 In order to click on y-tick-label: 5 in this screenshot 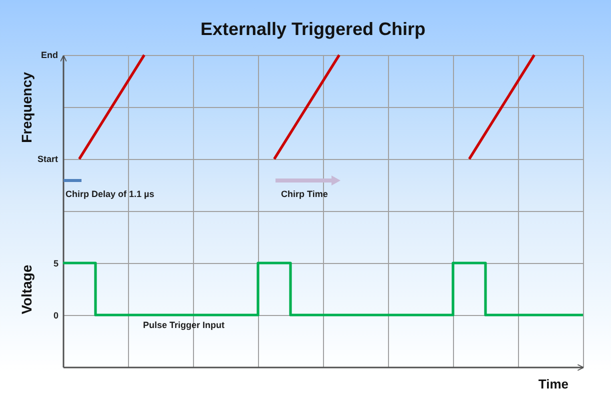, I will do `click(55, 263)`.